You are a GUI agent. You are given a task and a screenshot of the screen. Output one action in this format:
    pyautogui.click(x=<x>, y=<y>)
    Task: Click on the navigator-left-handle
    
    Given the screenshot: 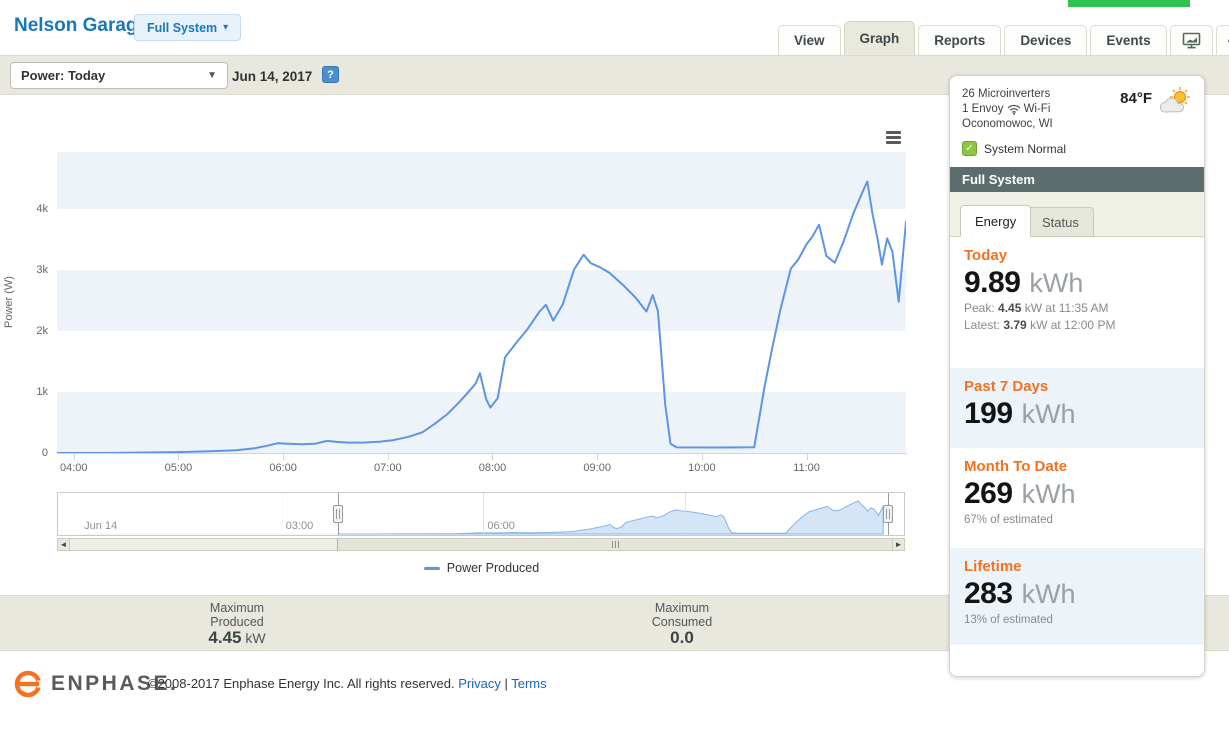 What is the action you would take?
    pyautogui.click(x=338, y=514)
    